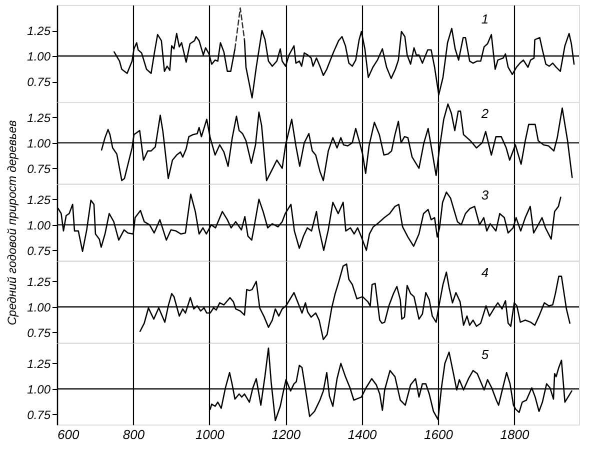  What do you see at coordinates (210, 434) in the screenshot?
I see `x-tick-label: 1000` at bounding box center [210, 434].